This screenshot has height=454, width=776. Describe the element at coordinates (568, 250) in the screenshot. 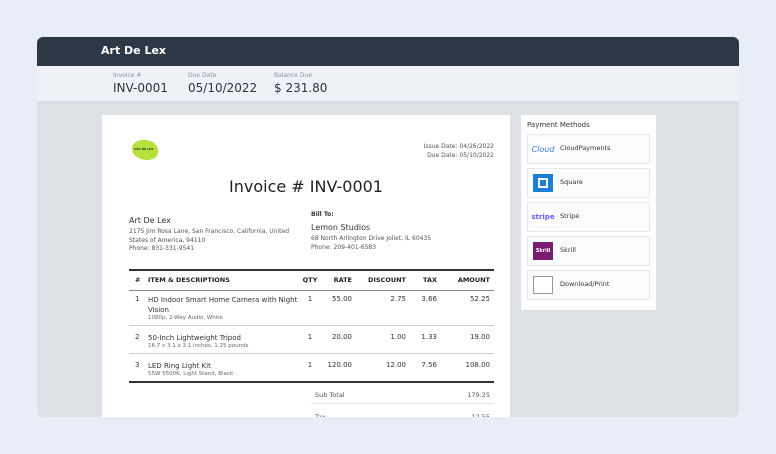

I see `payment-name: Skrill` at that location.